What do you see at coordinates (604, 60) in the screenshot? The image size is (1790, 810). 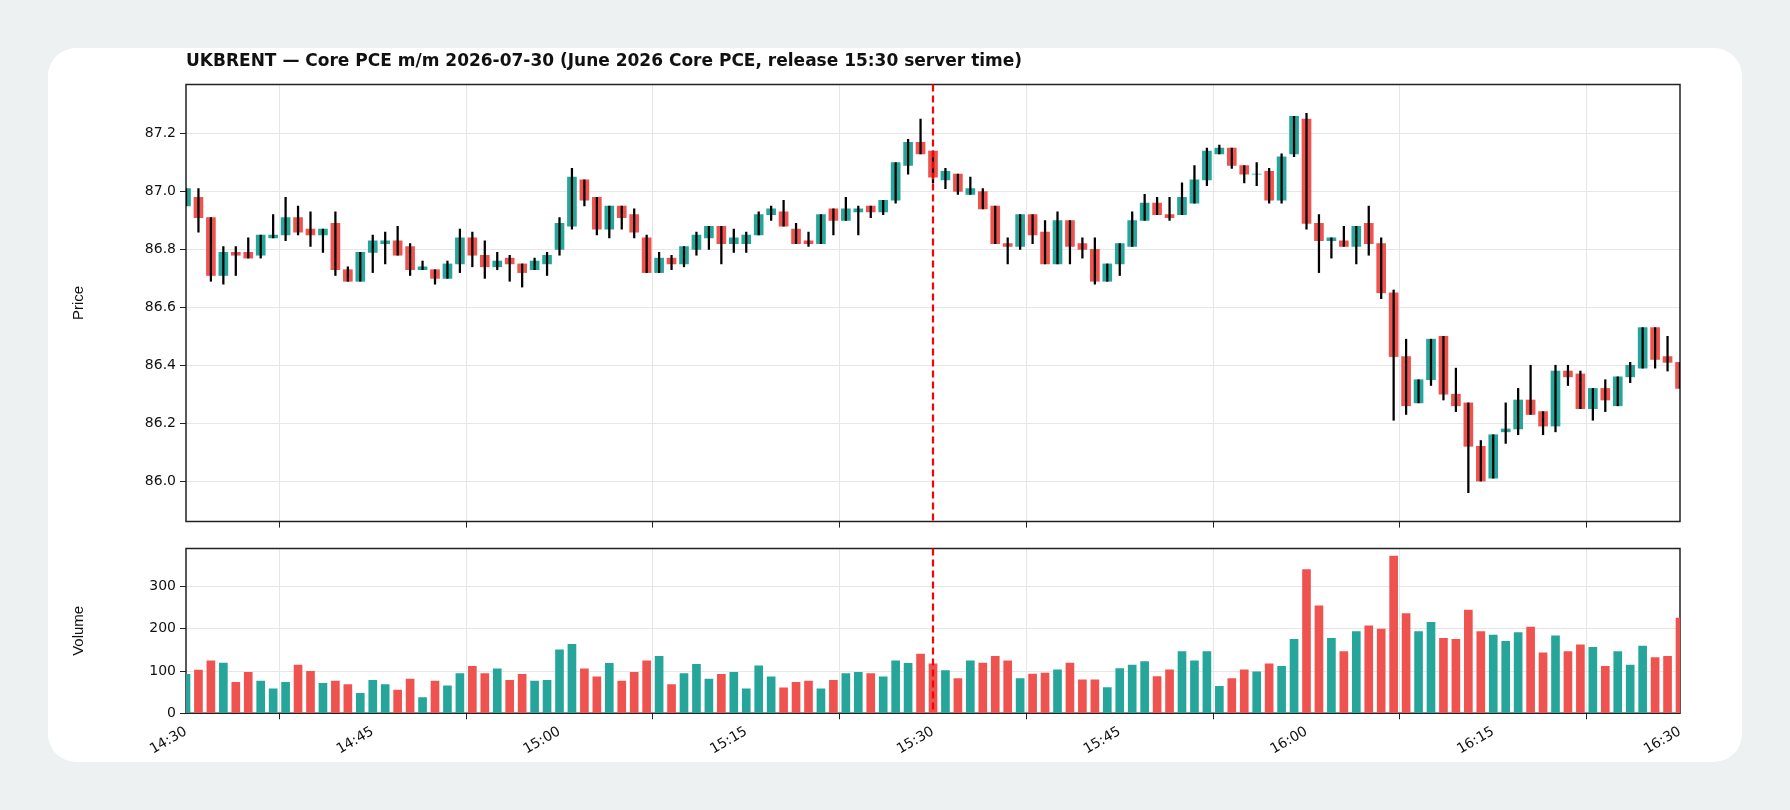 I see `chart-title: UKBRENT — Core PCE m/m 2026-07-30 (June 2026 Core PCE, release 15:30 server time)` at bounding box center [604, 60].